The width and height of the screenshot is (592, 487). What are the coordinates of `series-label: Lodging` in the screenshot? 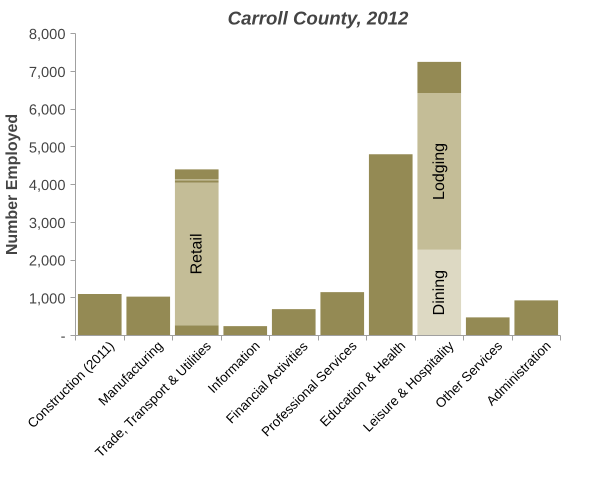 It's located at (439, 171).